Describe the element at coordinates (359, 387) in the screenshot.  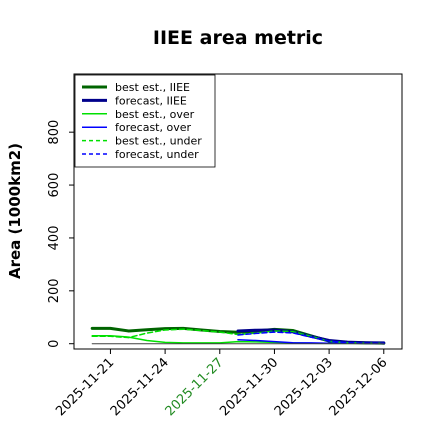
I see `x-tick-label: 2025-12-06` at that location.